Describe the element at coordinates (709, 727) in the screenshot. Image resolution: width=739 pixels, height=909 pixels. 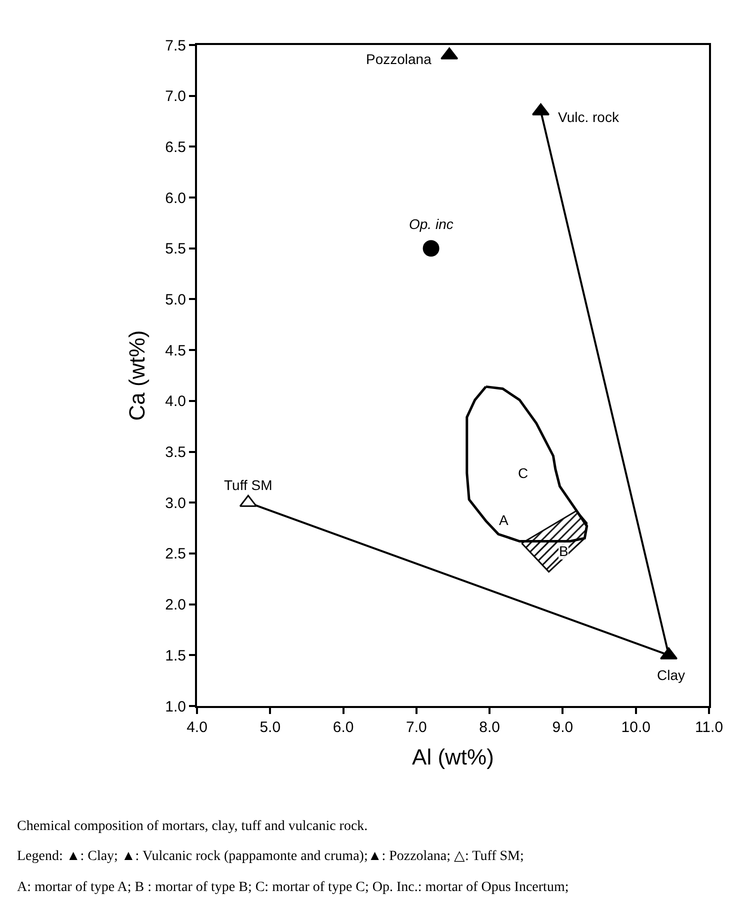
I see `x-tick-label: 11.0` at that location.